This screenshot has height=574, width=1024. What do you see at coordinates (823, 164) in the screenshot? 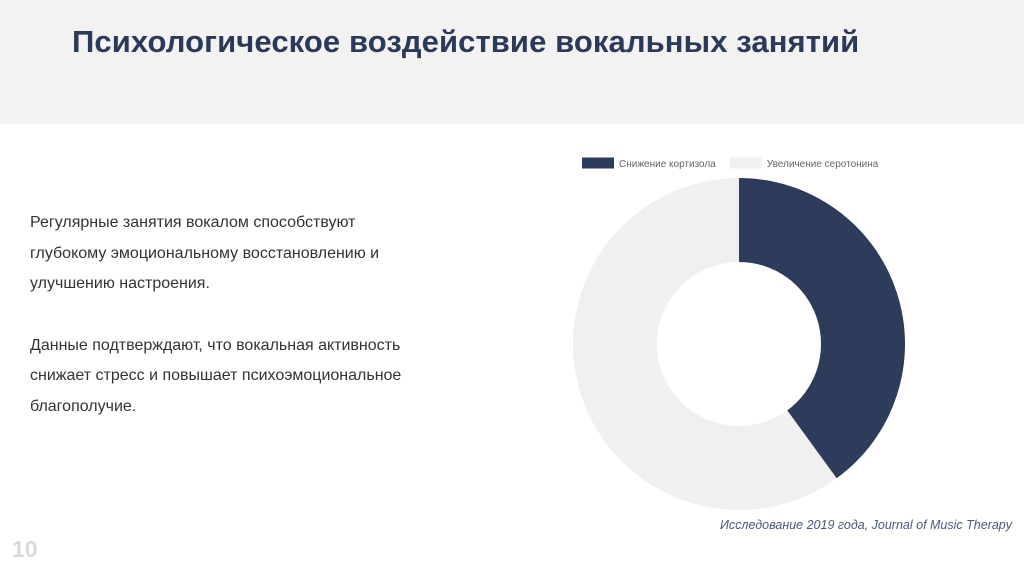
I see `legend-label-2: Увеличение серотонина` at bounding box center [823, 164].